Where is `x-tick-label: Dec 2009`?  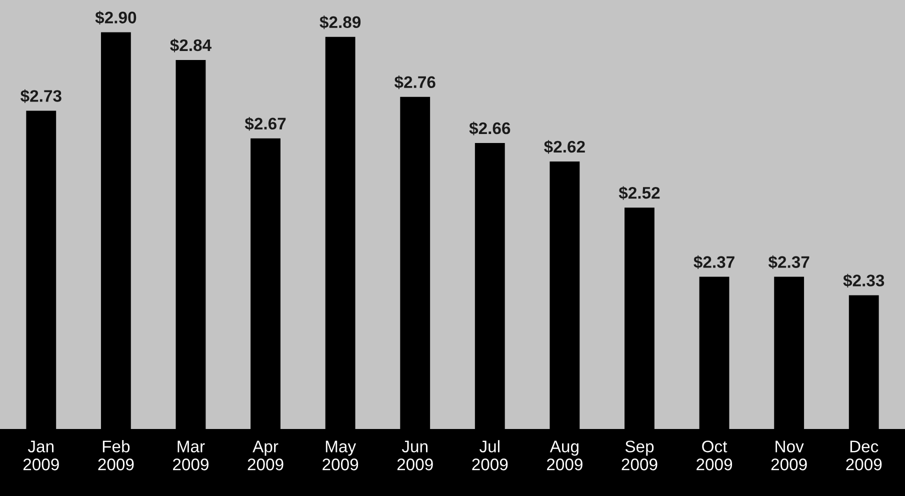
x-tick-label: Dec 2009 is located at coordinates (864, 455).